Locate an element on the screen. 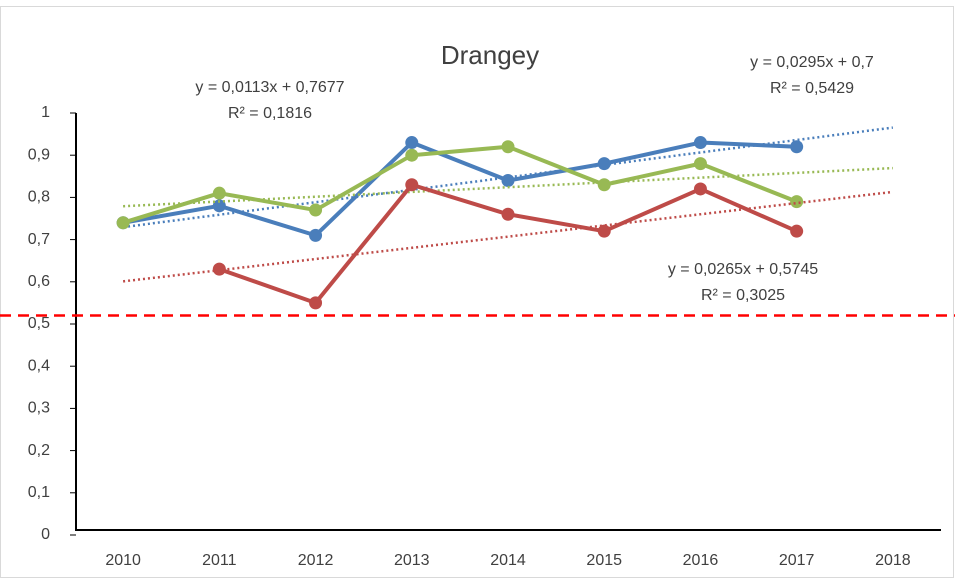  x-tick-label: 2017 is located at coordinates (797, 560).